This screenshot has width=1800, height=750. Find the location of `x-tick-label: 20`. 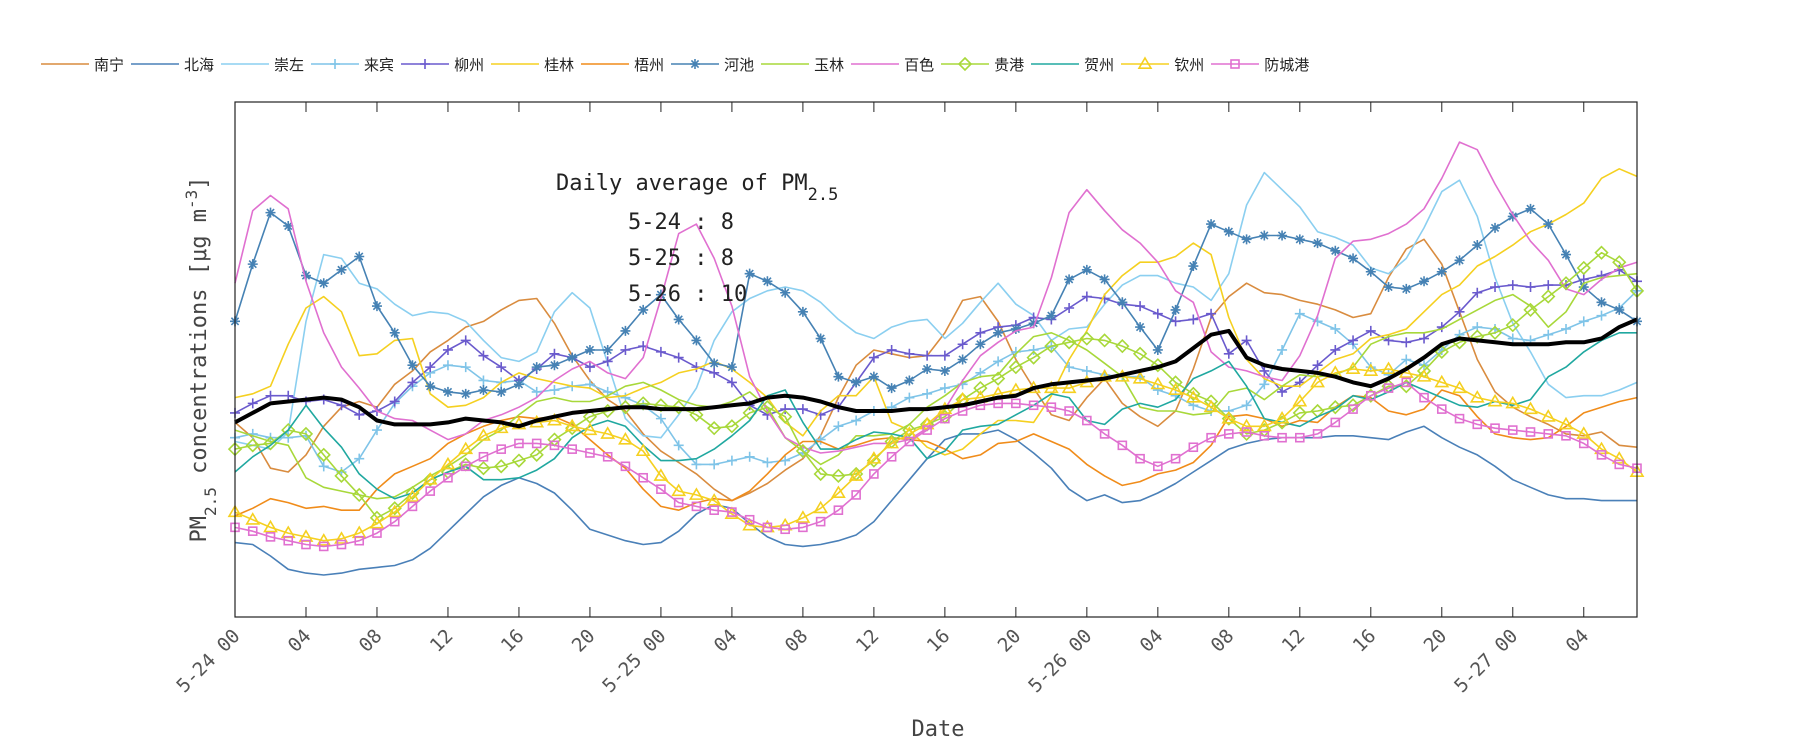

x-tick-label: 20 is located at coordinates (1436, 641).